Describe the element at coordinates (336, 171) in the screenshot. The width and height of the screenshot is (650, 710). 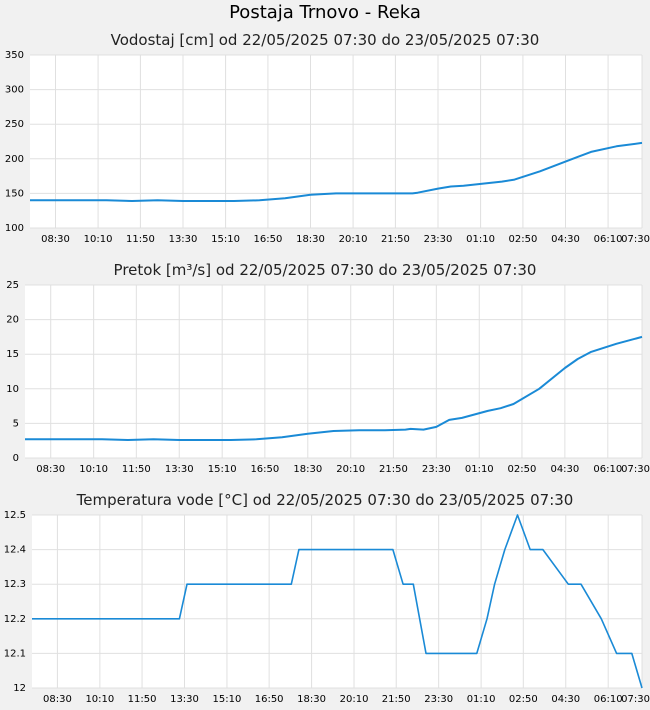
I see `water-level-series-line` at that location.